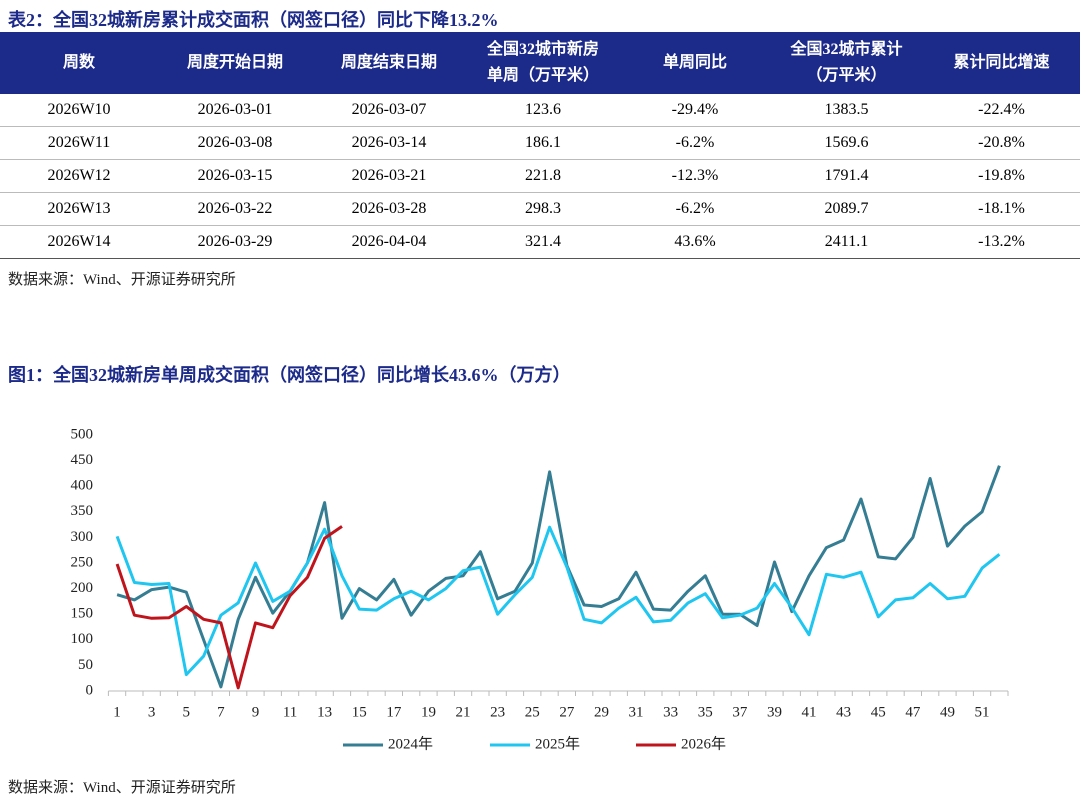  I want to click on header-text: 累计同比增速, so click(1001, 62).